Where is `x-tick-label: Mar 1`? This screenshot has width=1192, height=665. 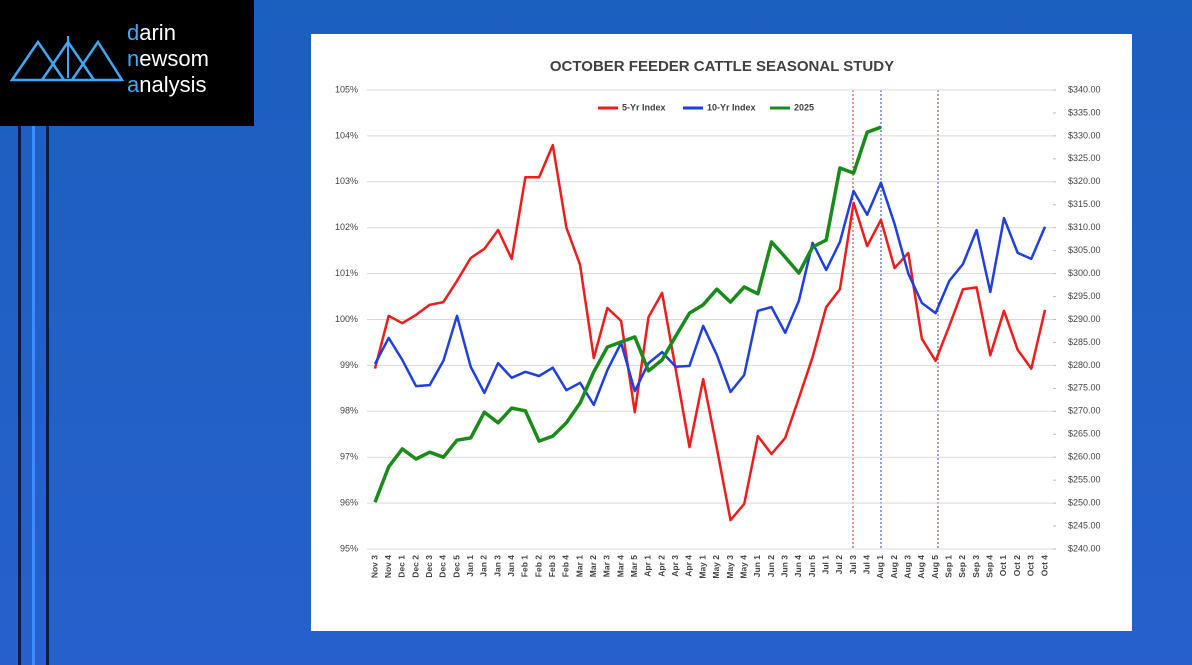
x-tick-label: Mar 1 is located at coordinates (579, 566).